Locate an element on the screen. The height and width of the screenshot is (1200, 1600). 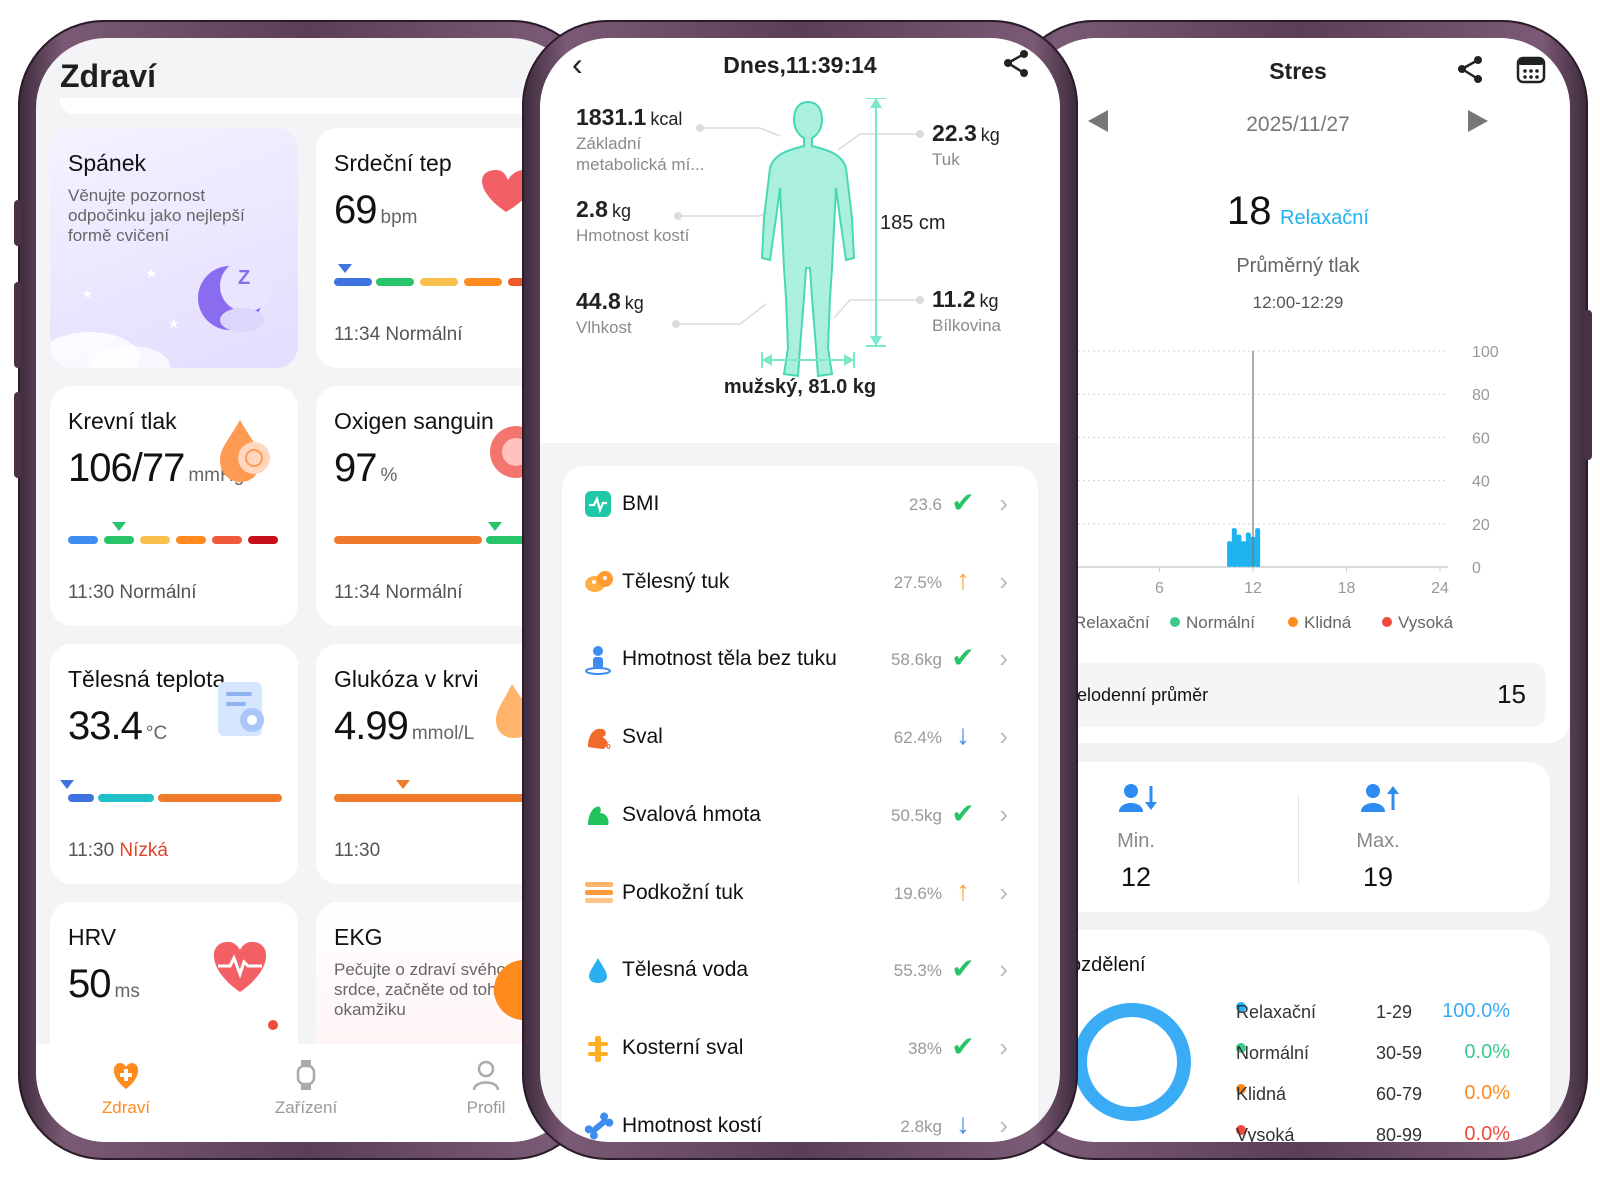
metric-value: 23.6 is located at coordinates (925, 504).